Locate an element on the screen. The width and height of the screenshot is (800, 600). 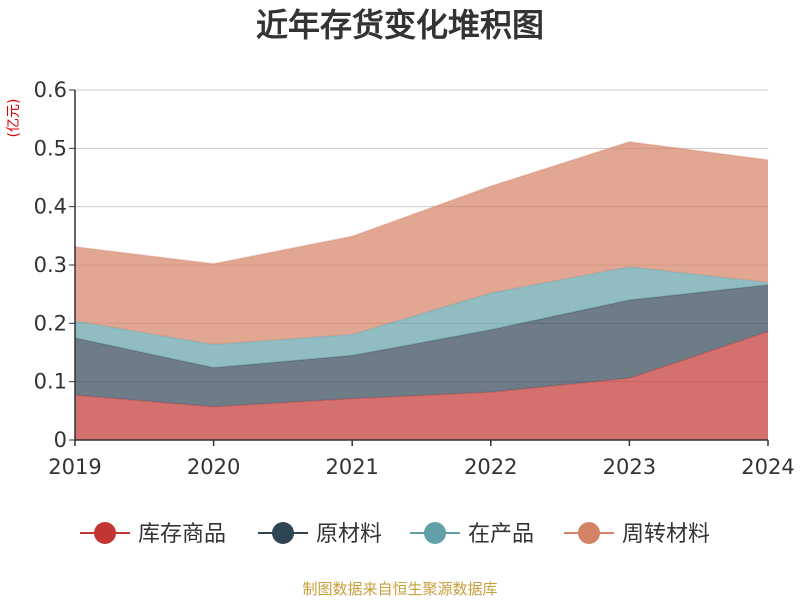
source-note: 制图数据来自恒生聚源数据库 is located at coordinates (399, 589).